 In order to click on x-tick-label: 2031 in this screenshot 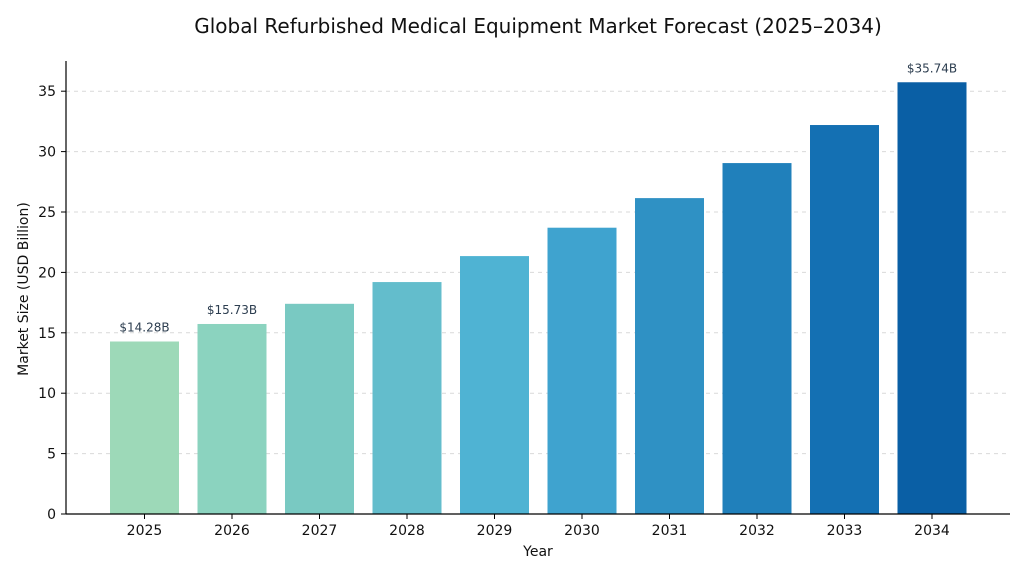, I will do `click(670, 531)`.